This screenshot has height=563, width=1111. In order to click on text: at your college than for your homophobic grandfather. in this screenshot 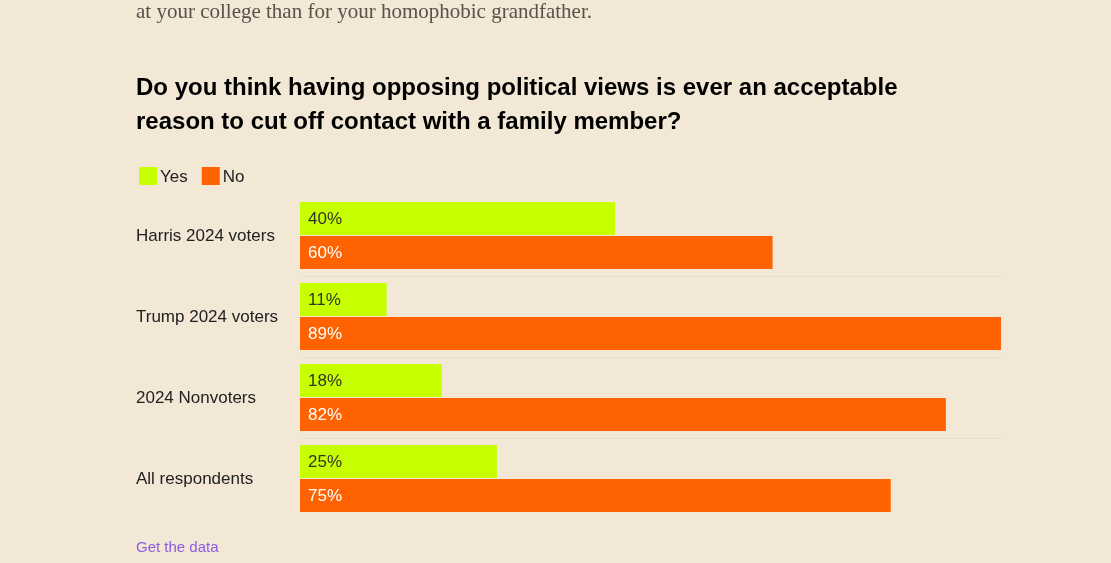, I will do `click(364, 11)`.